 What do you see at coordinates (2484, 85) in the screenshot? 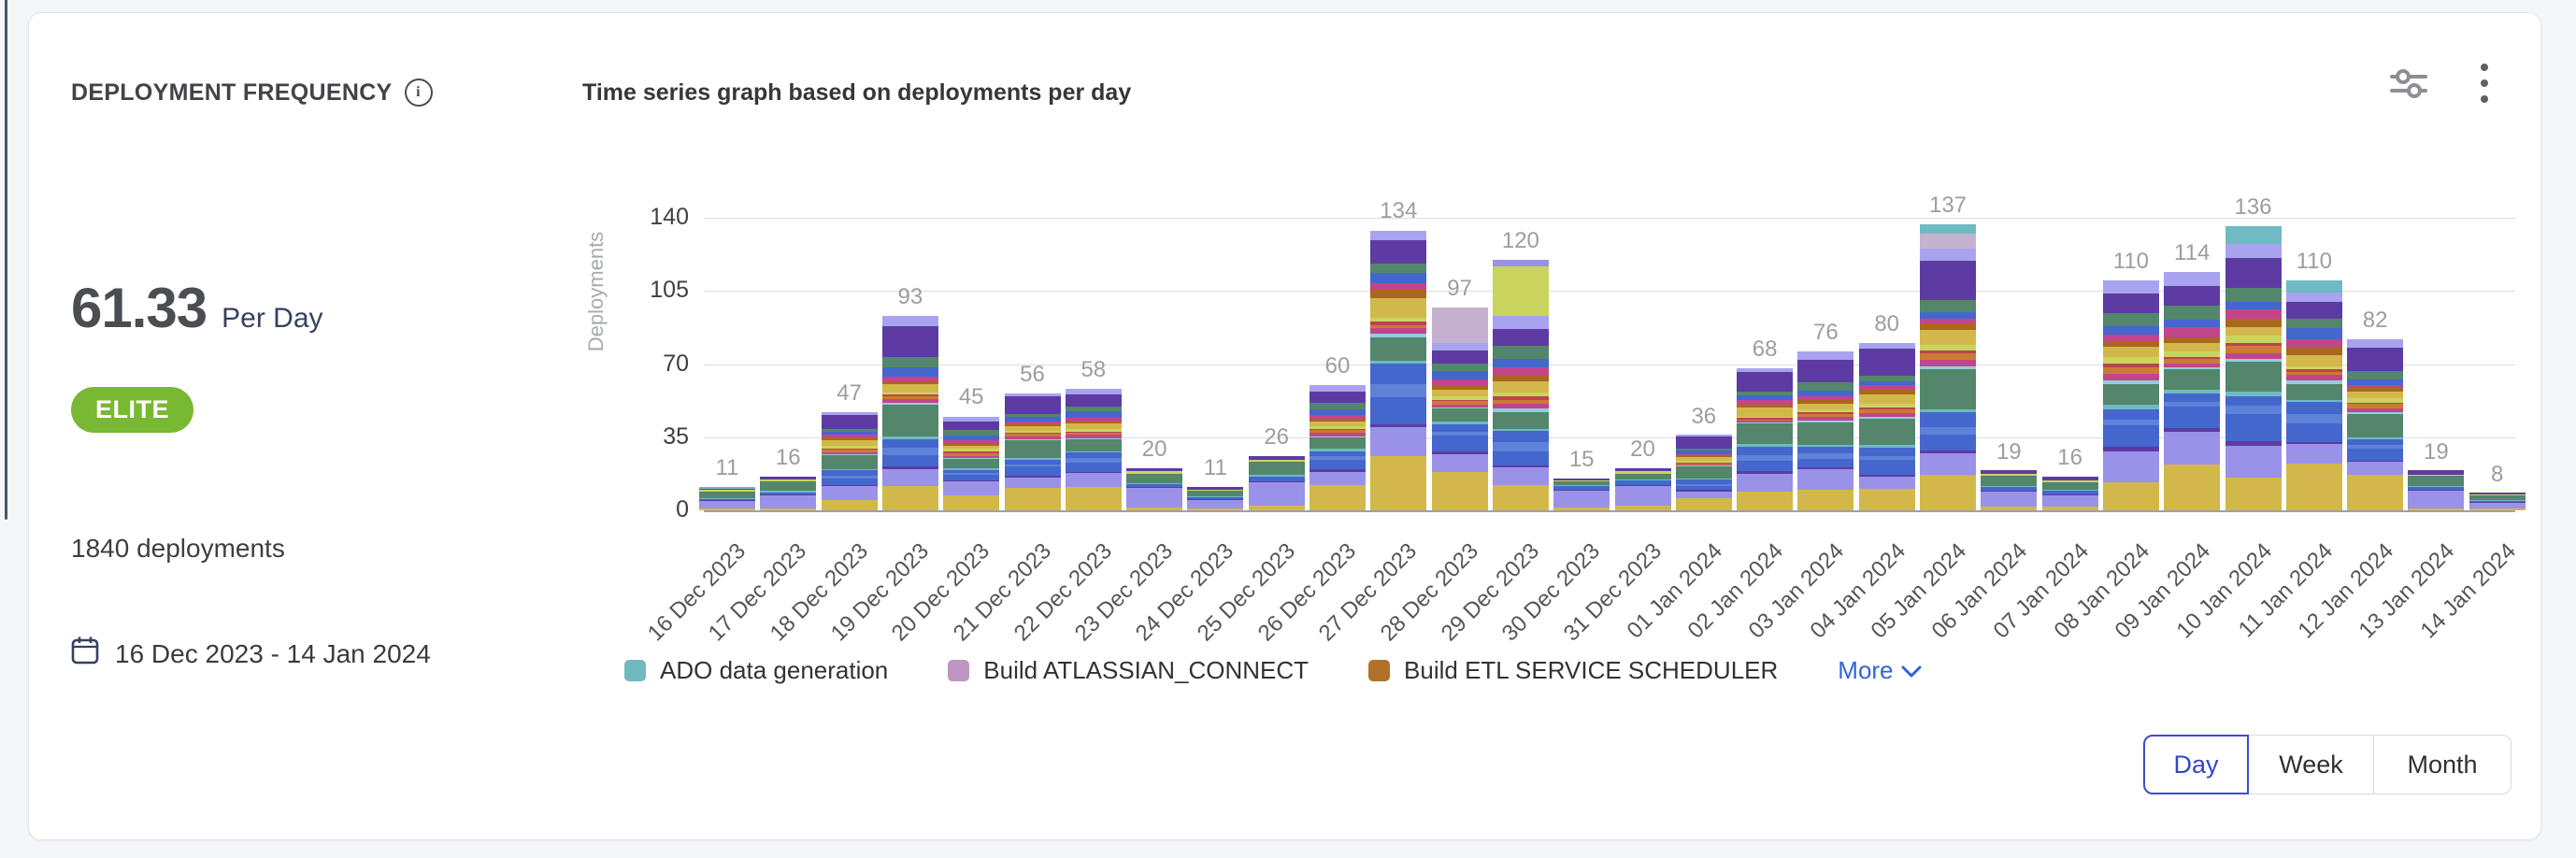
I see `kebab-menu-button` at bounding box center [2484, 85].